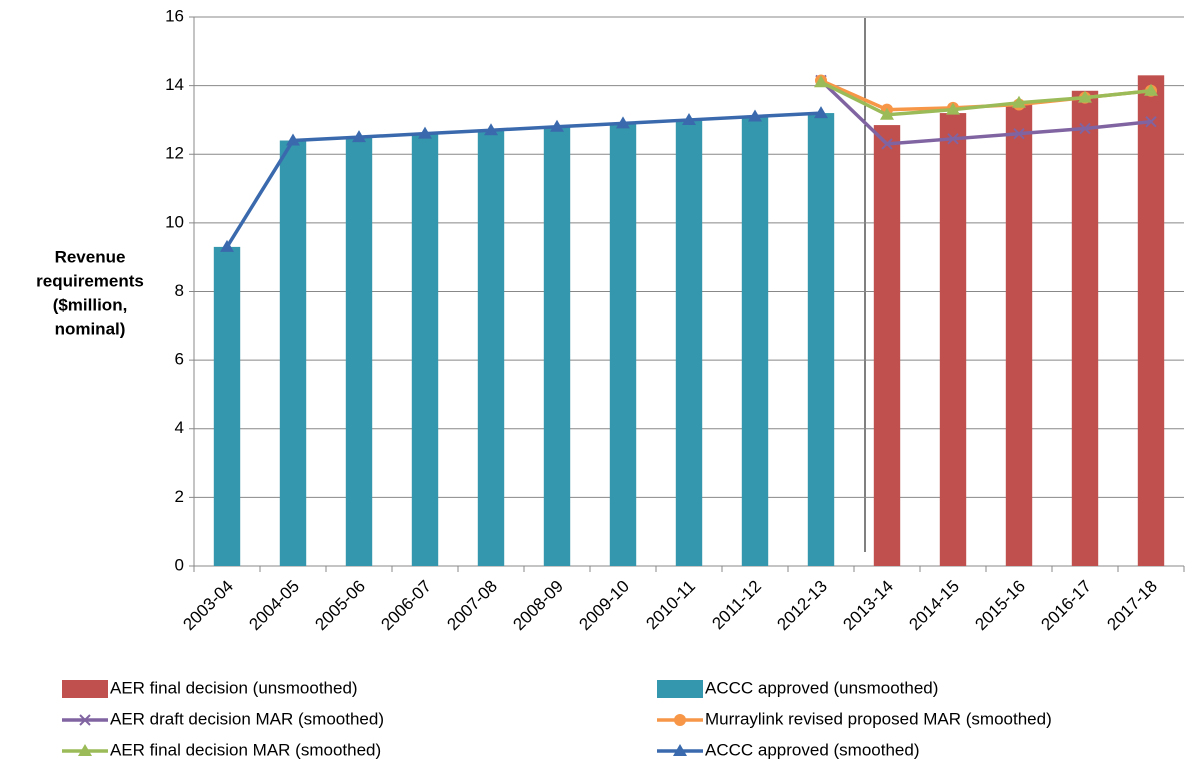  What do you see at coordinates (1000, 606) in the screenshot?
I see `x-tick-label: 2015-16` at bounding box center [1000, 606].